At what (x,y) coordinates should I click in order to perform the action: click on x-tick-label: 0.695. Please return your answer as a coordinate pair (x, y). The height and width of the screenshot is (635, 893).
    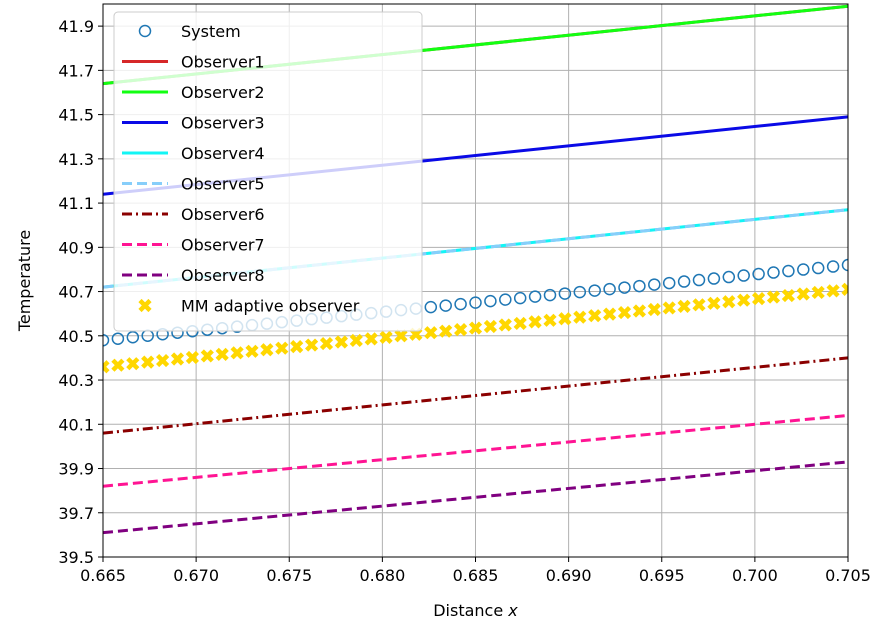
    Looking at the image, I should click on (662, 575).